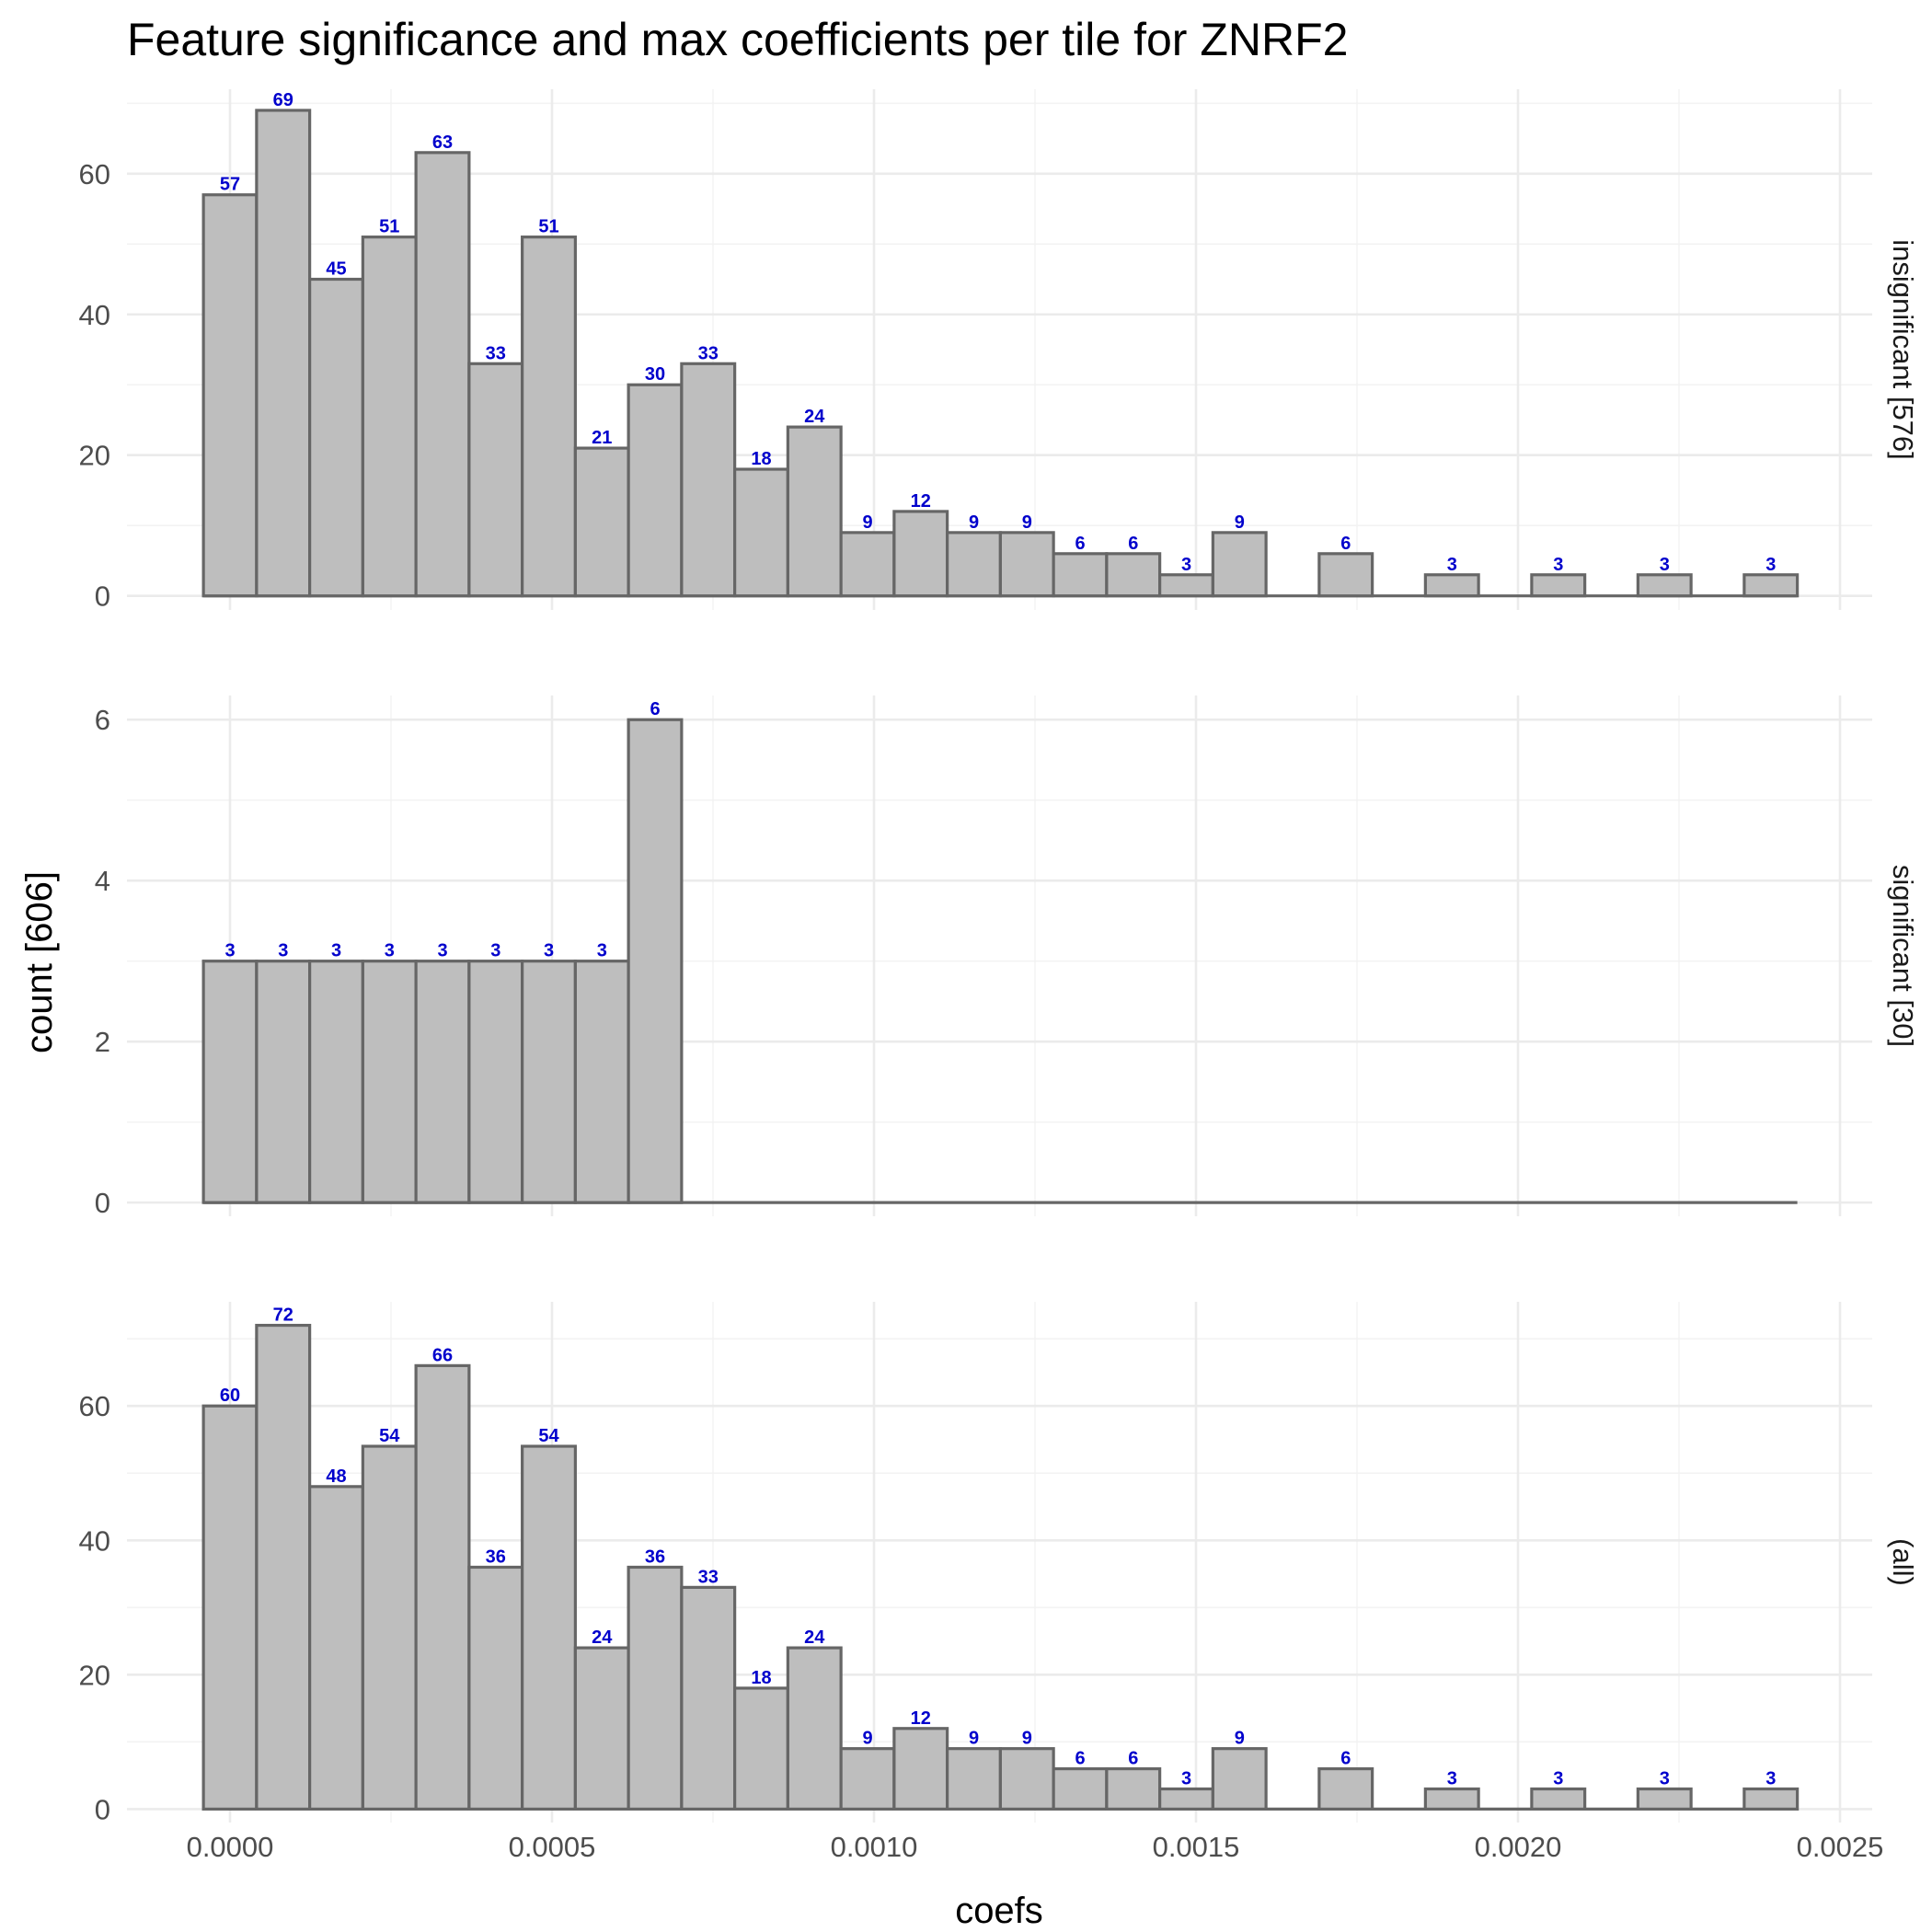  What do you see at coordinates (999, 1911) in the screenshot?
I see `x-axis-title: coefs` at bounding box center [999, 1911].